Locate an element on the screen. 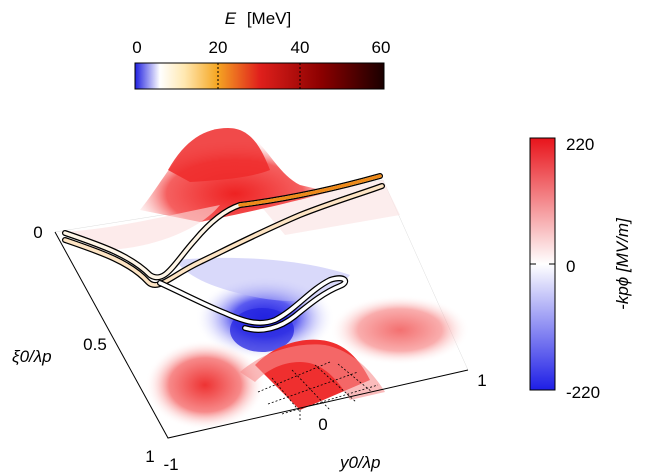 This screenshot has height=476, width=647. energy-tick-0: 0 is located at coordinates (136, 47).